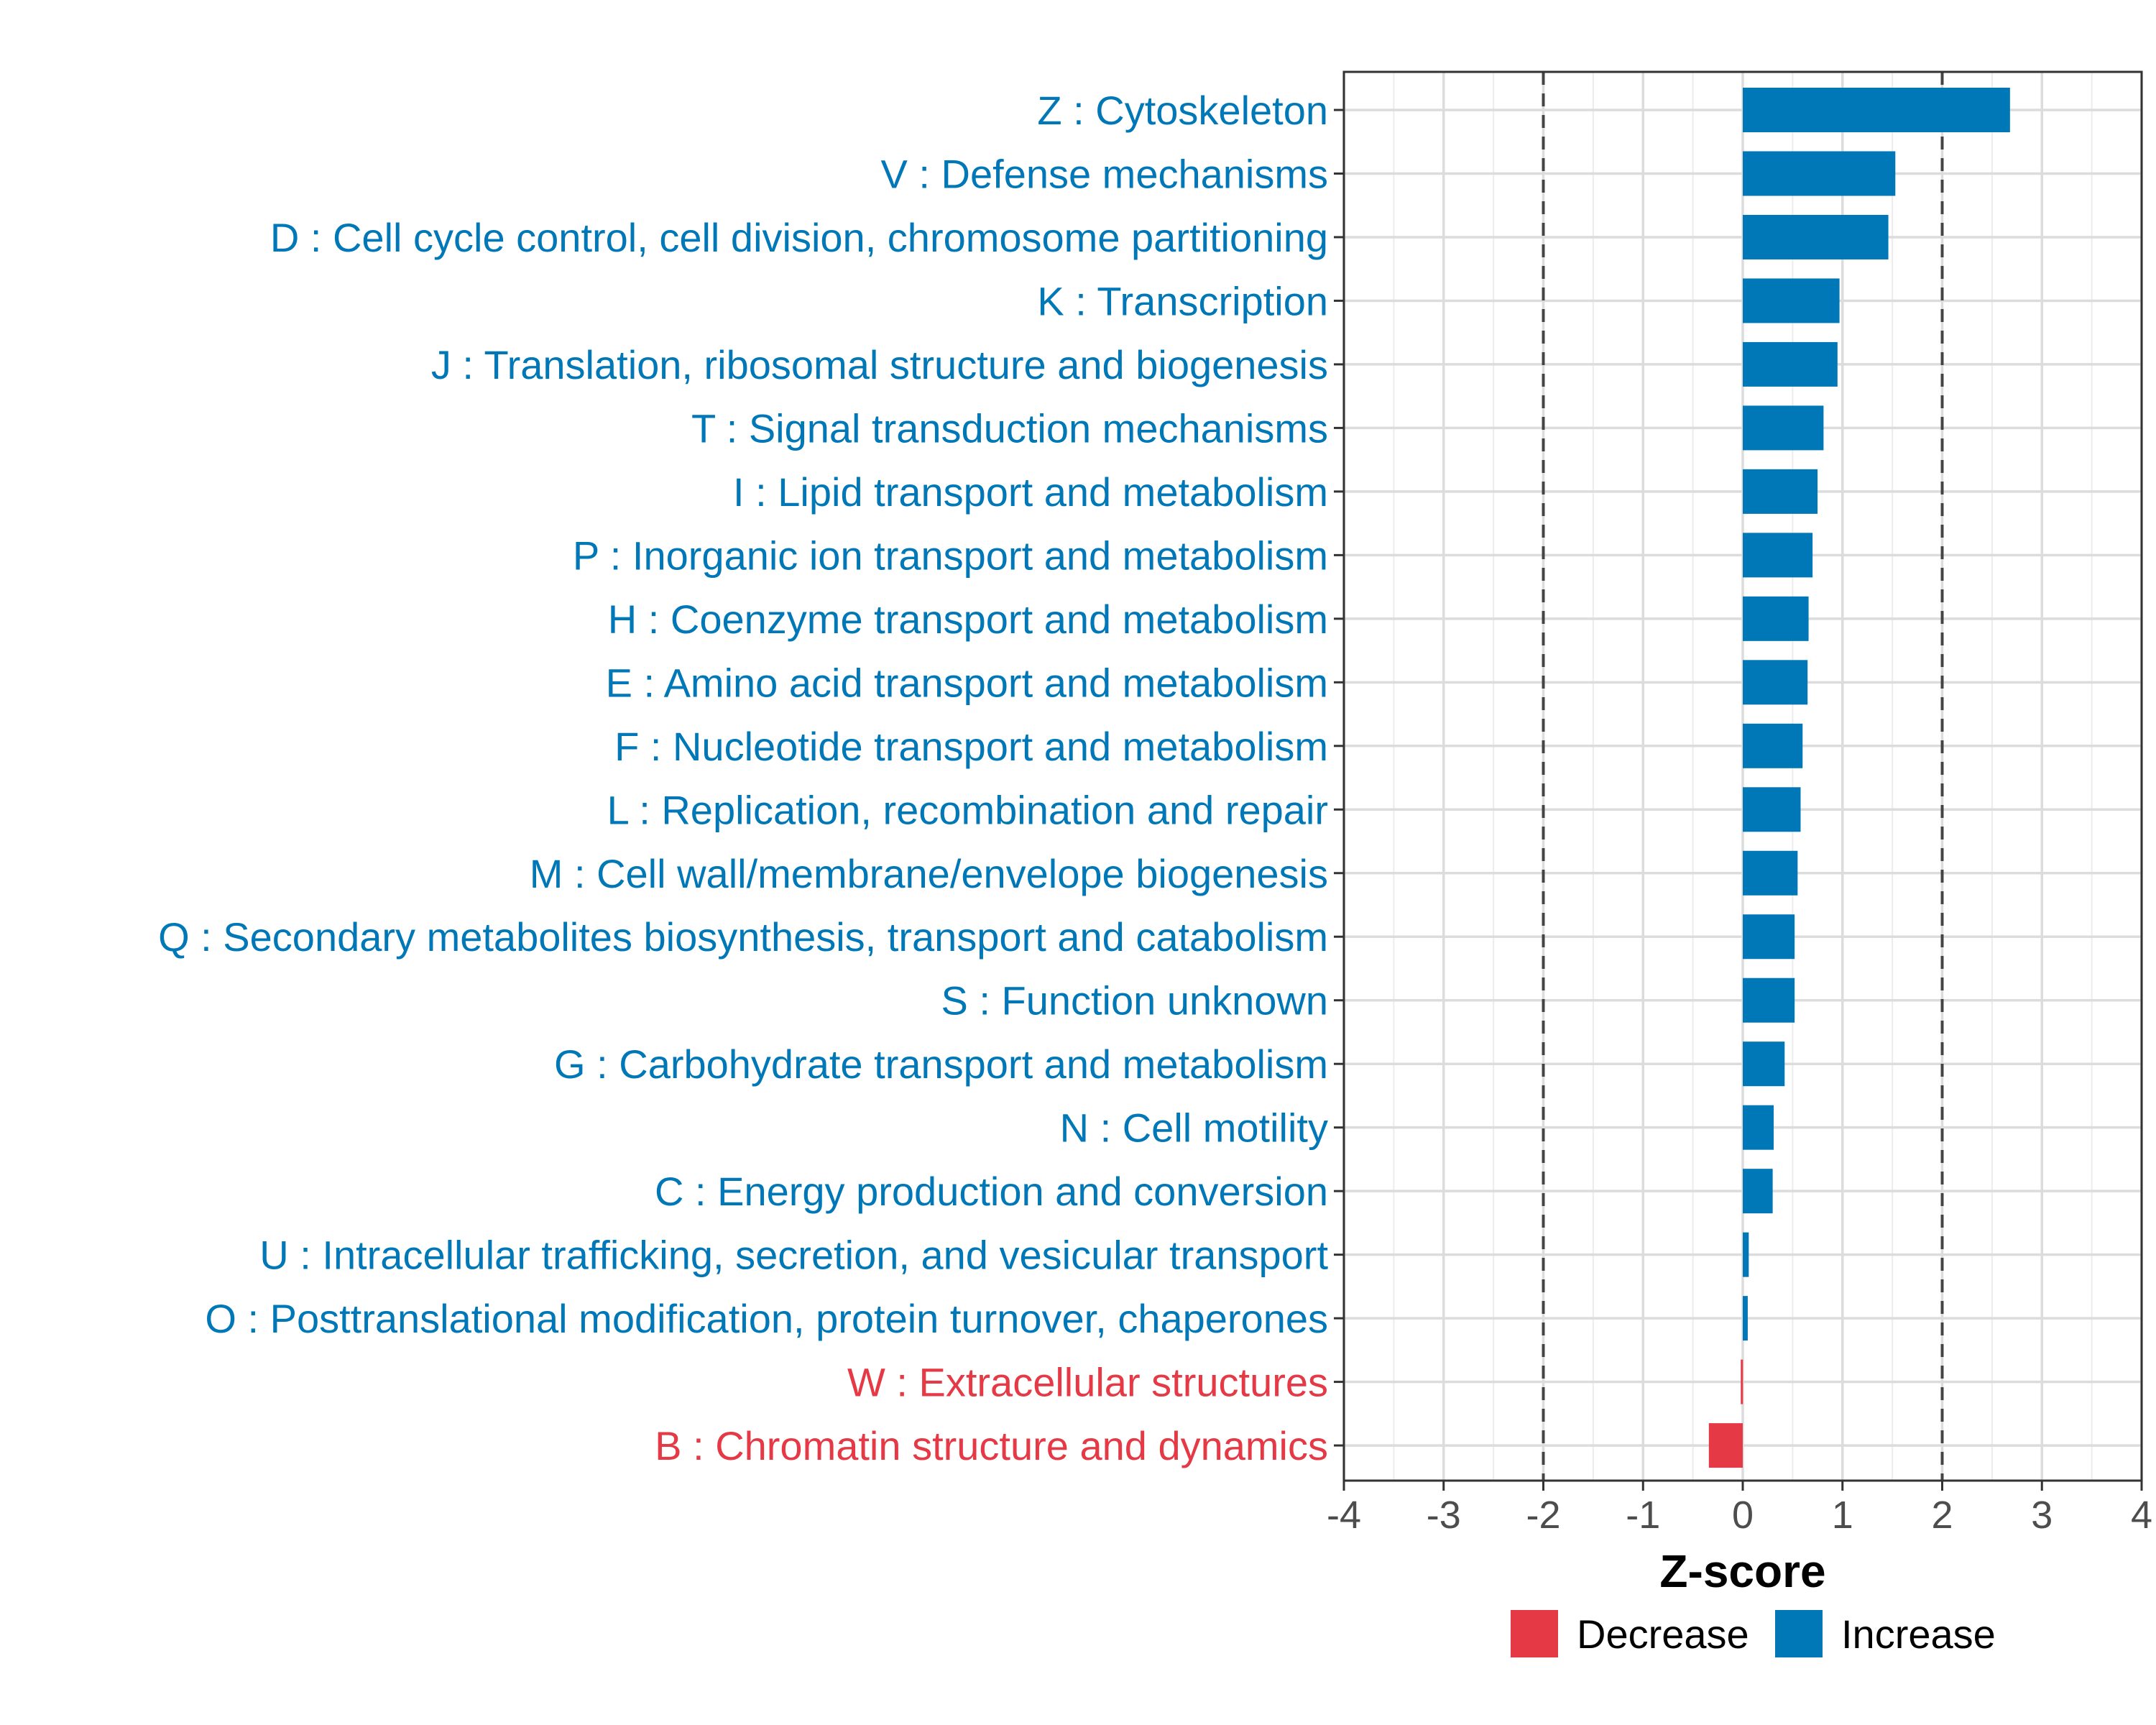 Image resolution: width=2156 pixels, height=1725 pixels. I want to click on x-tick-label: -4, so click(1344, 1515).